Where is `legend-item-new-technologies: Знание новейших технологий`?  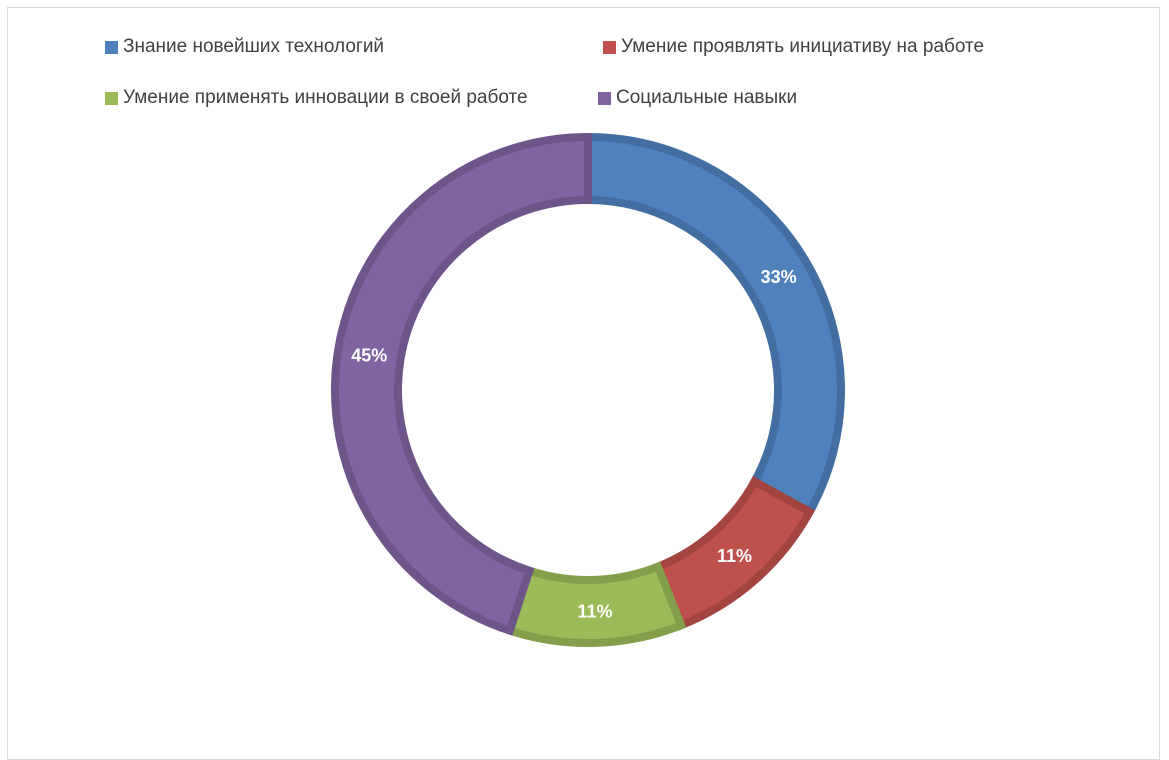 legend-item-new-technologies: Знание новейших технологий is located at coordinates (244, 47).